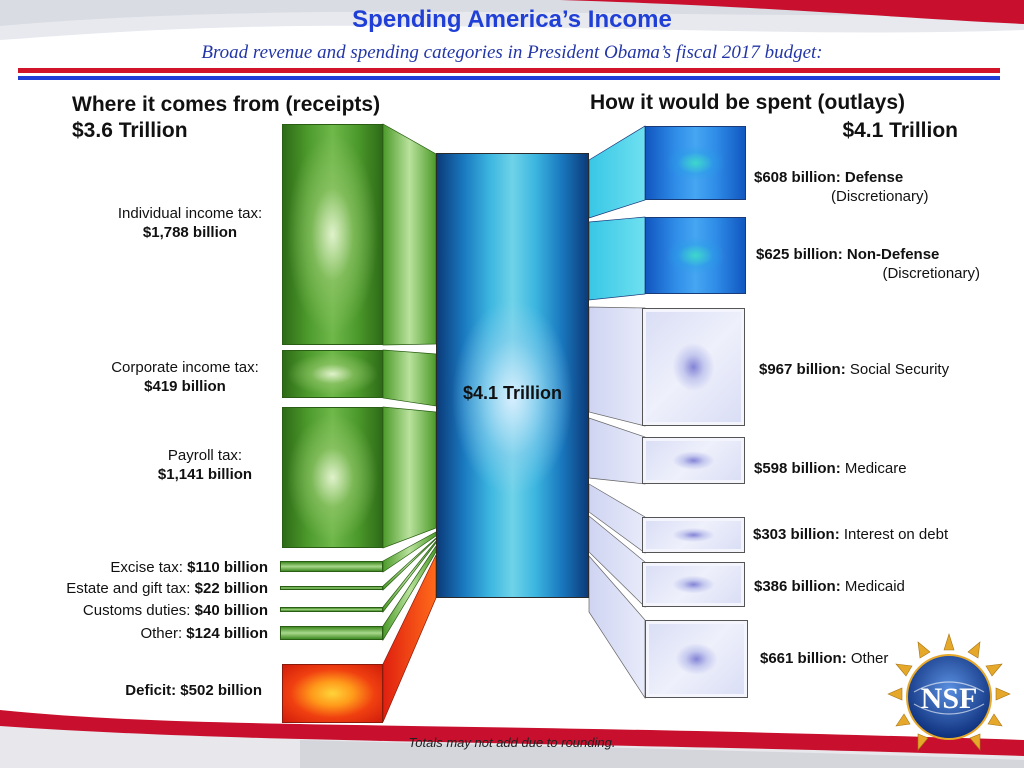 Image resolution: width=1024 pixels, height=768 pixels. Describe the element at coordinates (829, 586) in the screenshot. I see `medicaid-label: $386 billion: Medicaid` at that location.